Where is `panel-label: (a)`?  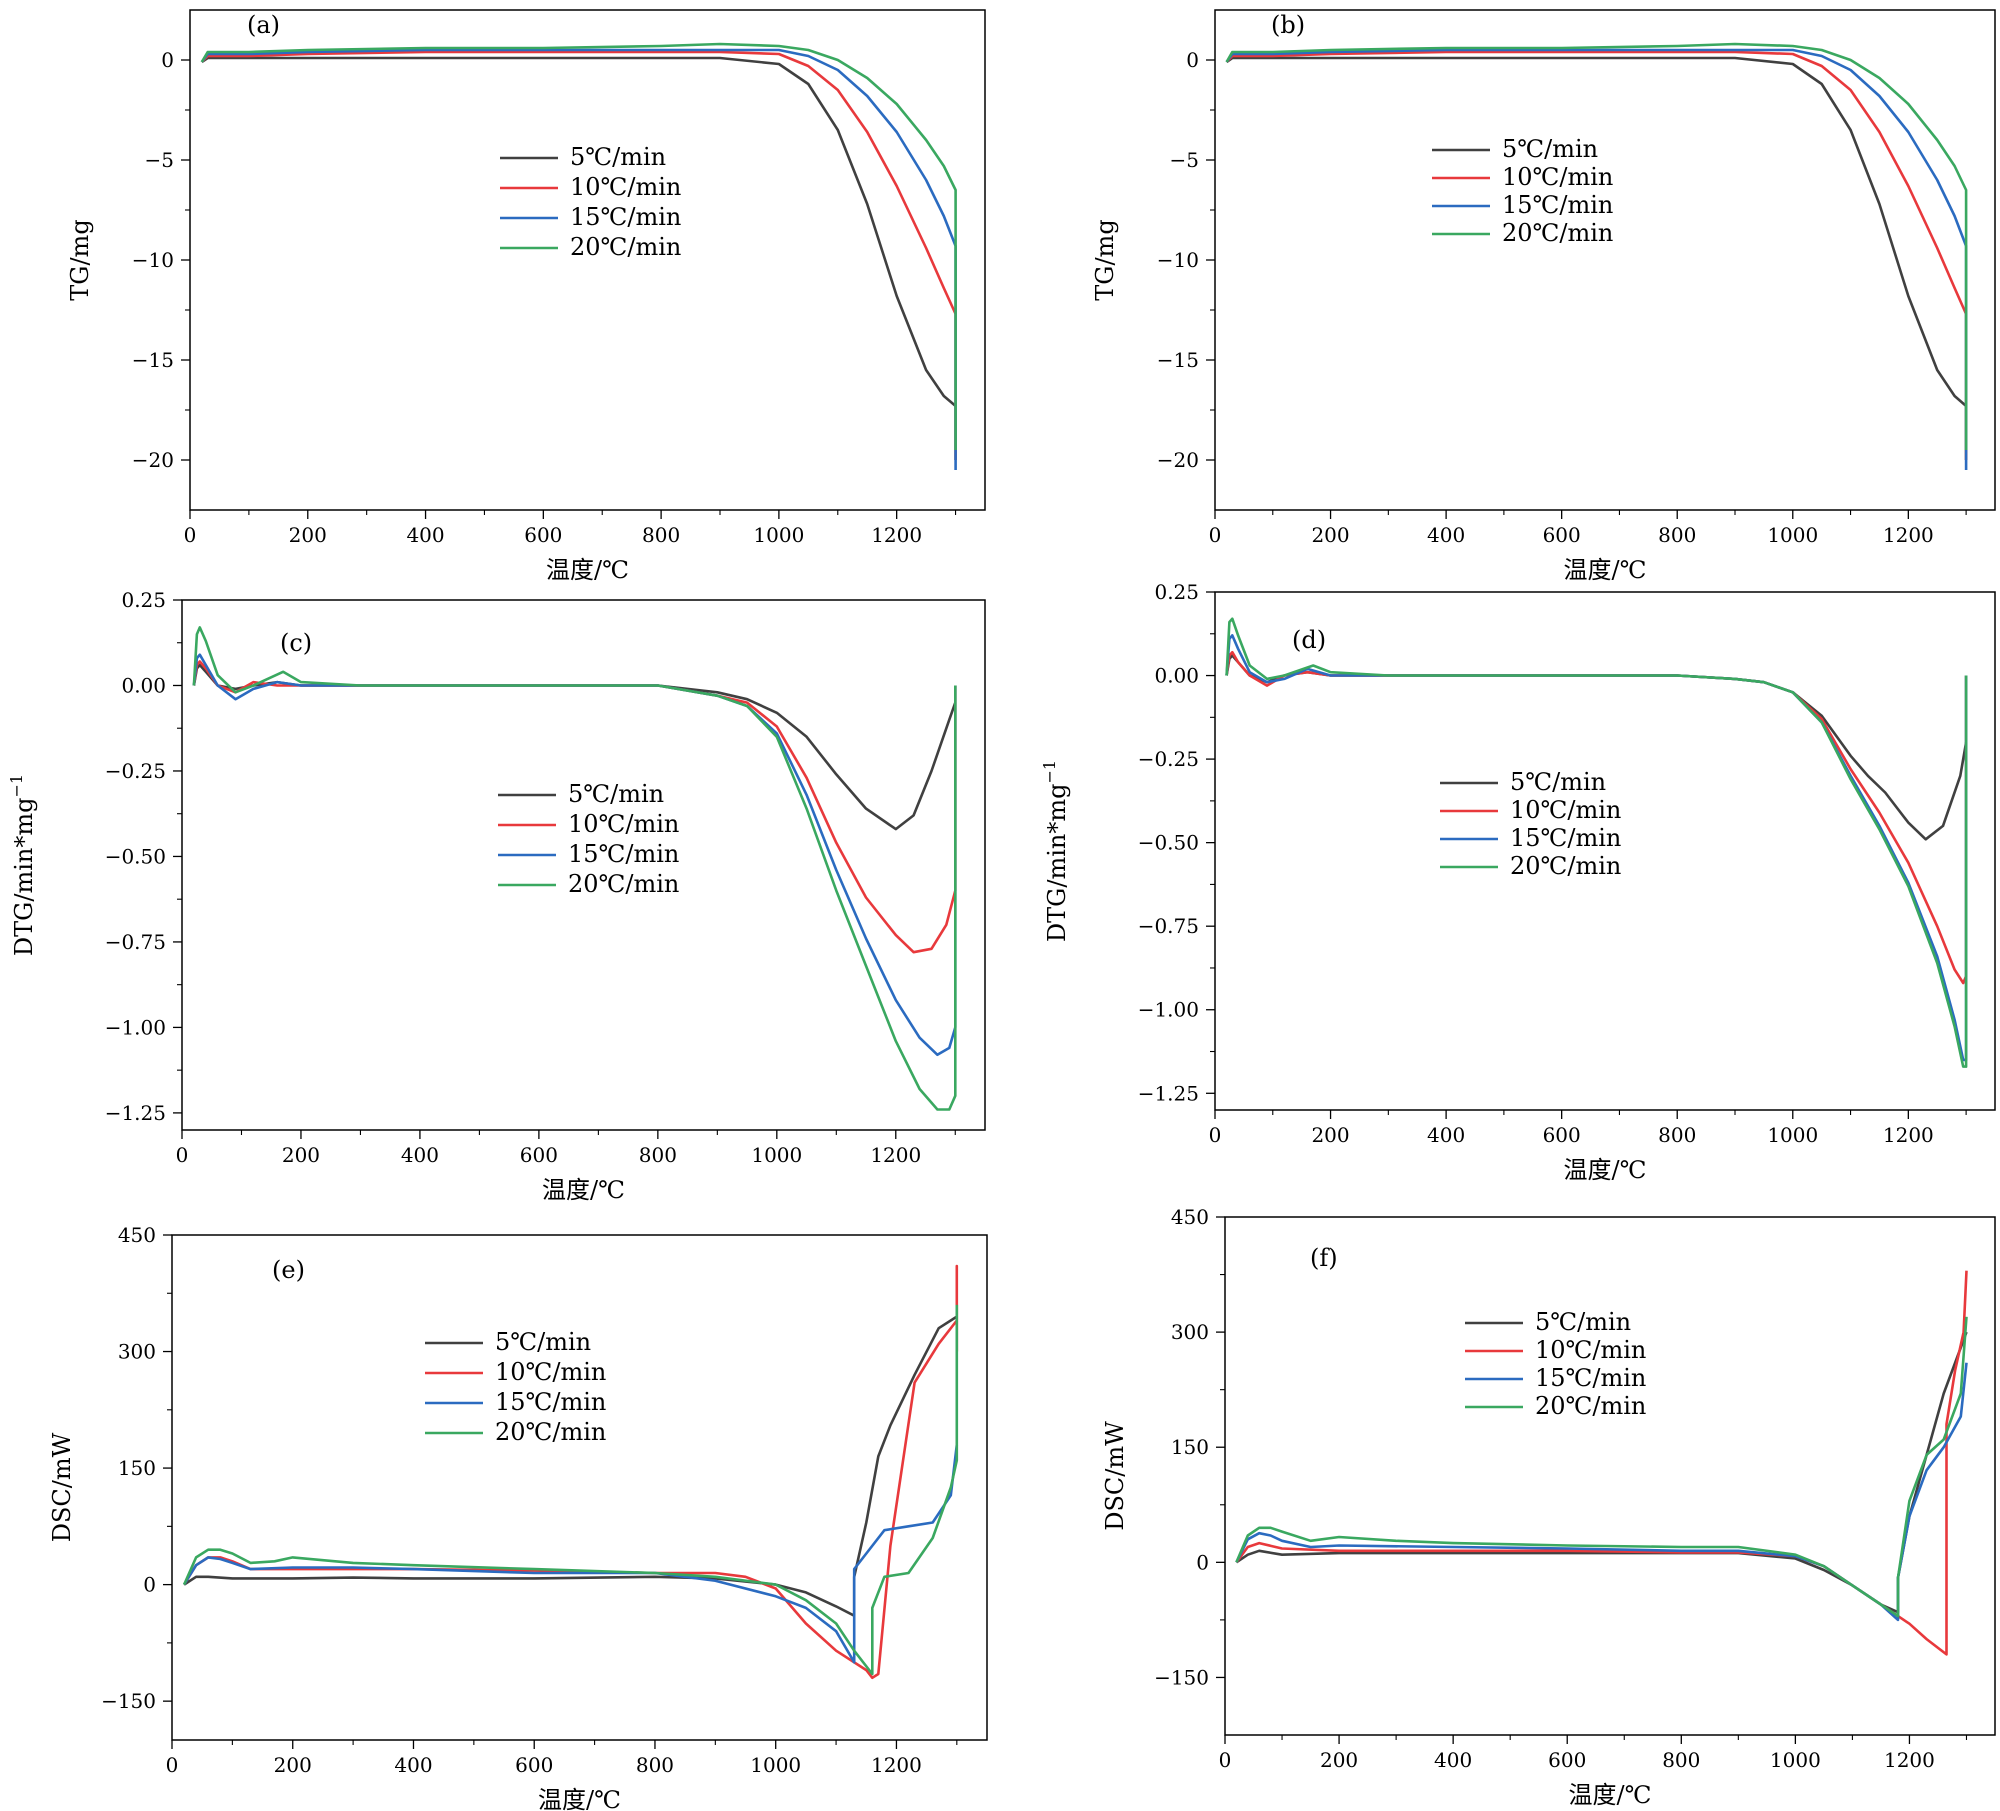 panel-label: (a) is located at coordinates (263, 25).